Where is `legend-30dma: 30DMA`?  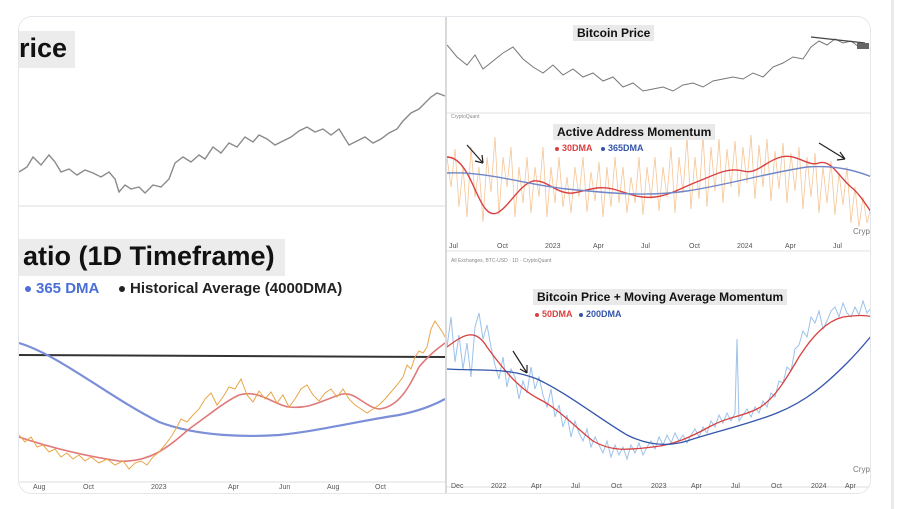 legend-30dma: 30DMA is located at coordinates (574, 148).